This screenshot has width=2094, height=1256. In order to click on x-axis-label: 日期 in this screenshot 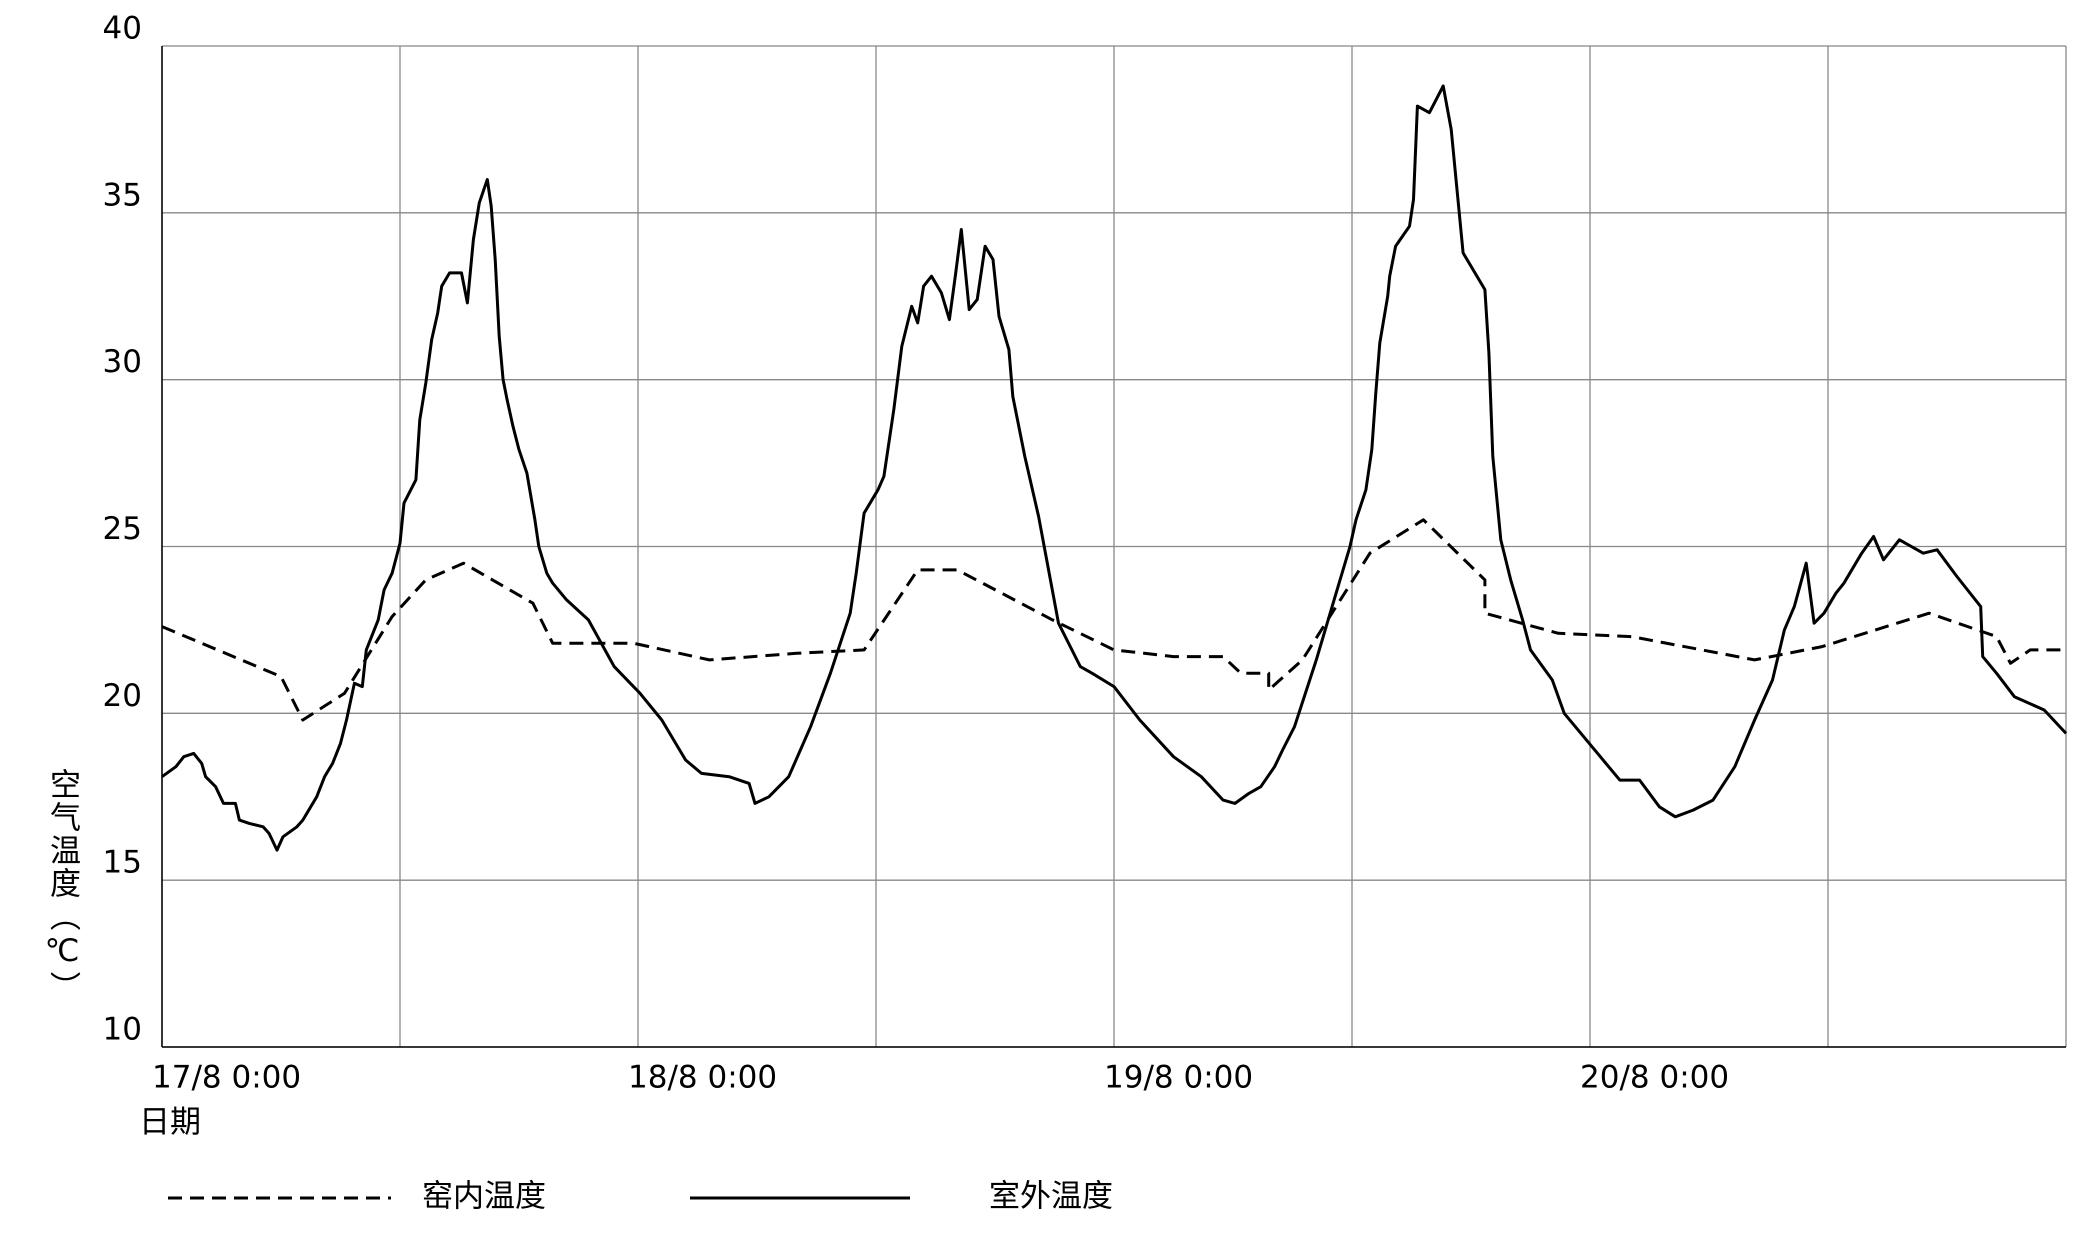, I will do `click(170, 1123)`.